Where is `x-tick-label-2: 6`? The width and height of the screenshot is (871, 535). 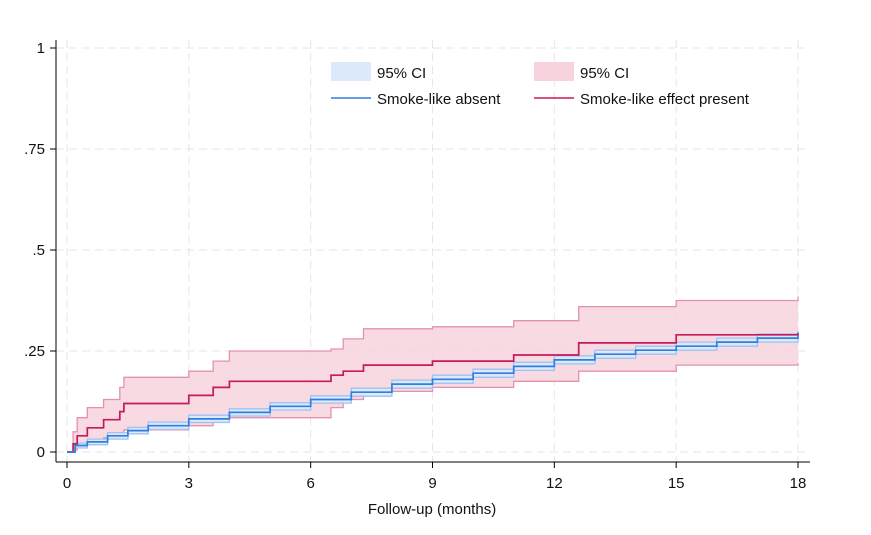
x-tick-label-2: 6 is located at coordinates (310, 483).